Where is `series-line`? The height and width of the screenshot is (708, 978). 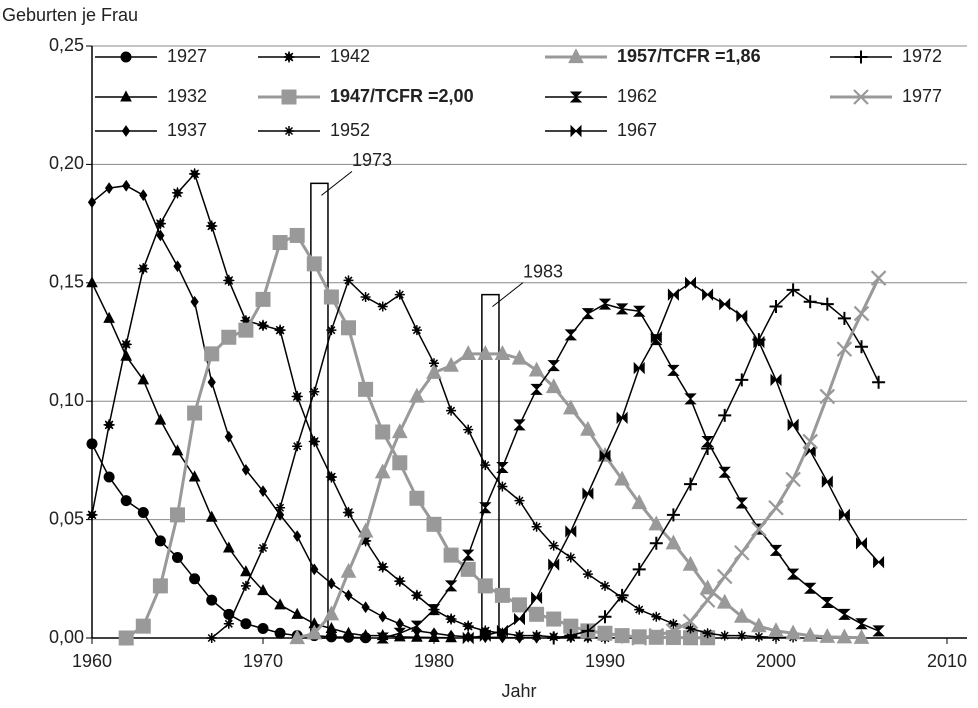
series-line is located at coordinates (228, 541).